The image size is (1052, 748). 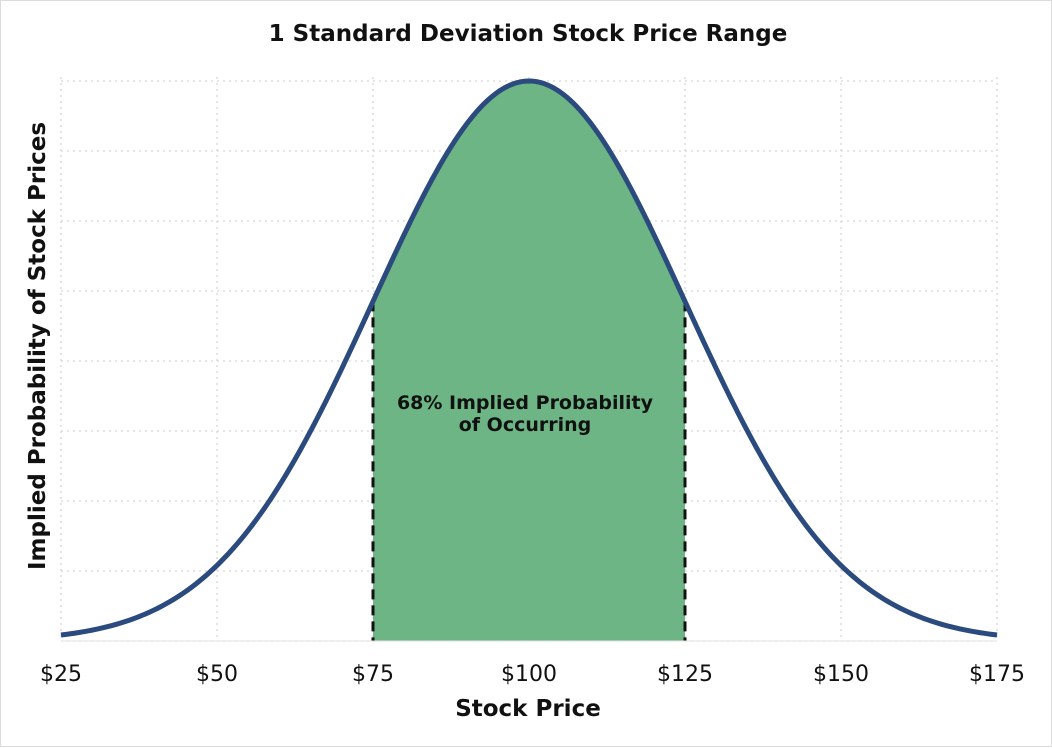 I want to click on x-tick-label: $75, so click(x=373, y=674).